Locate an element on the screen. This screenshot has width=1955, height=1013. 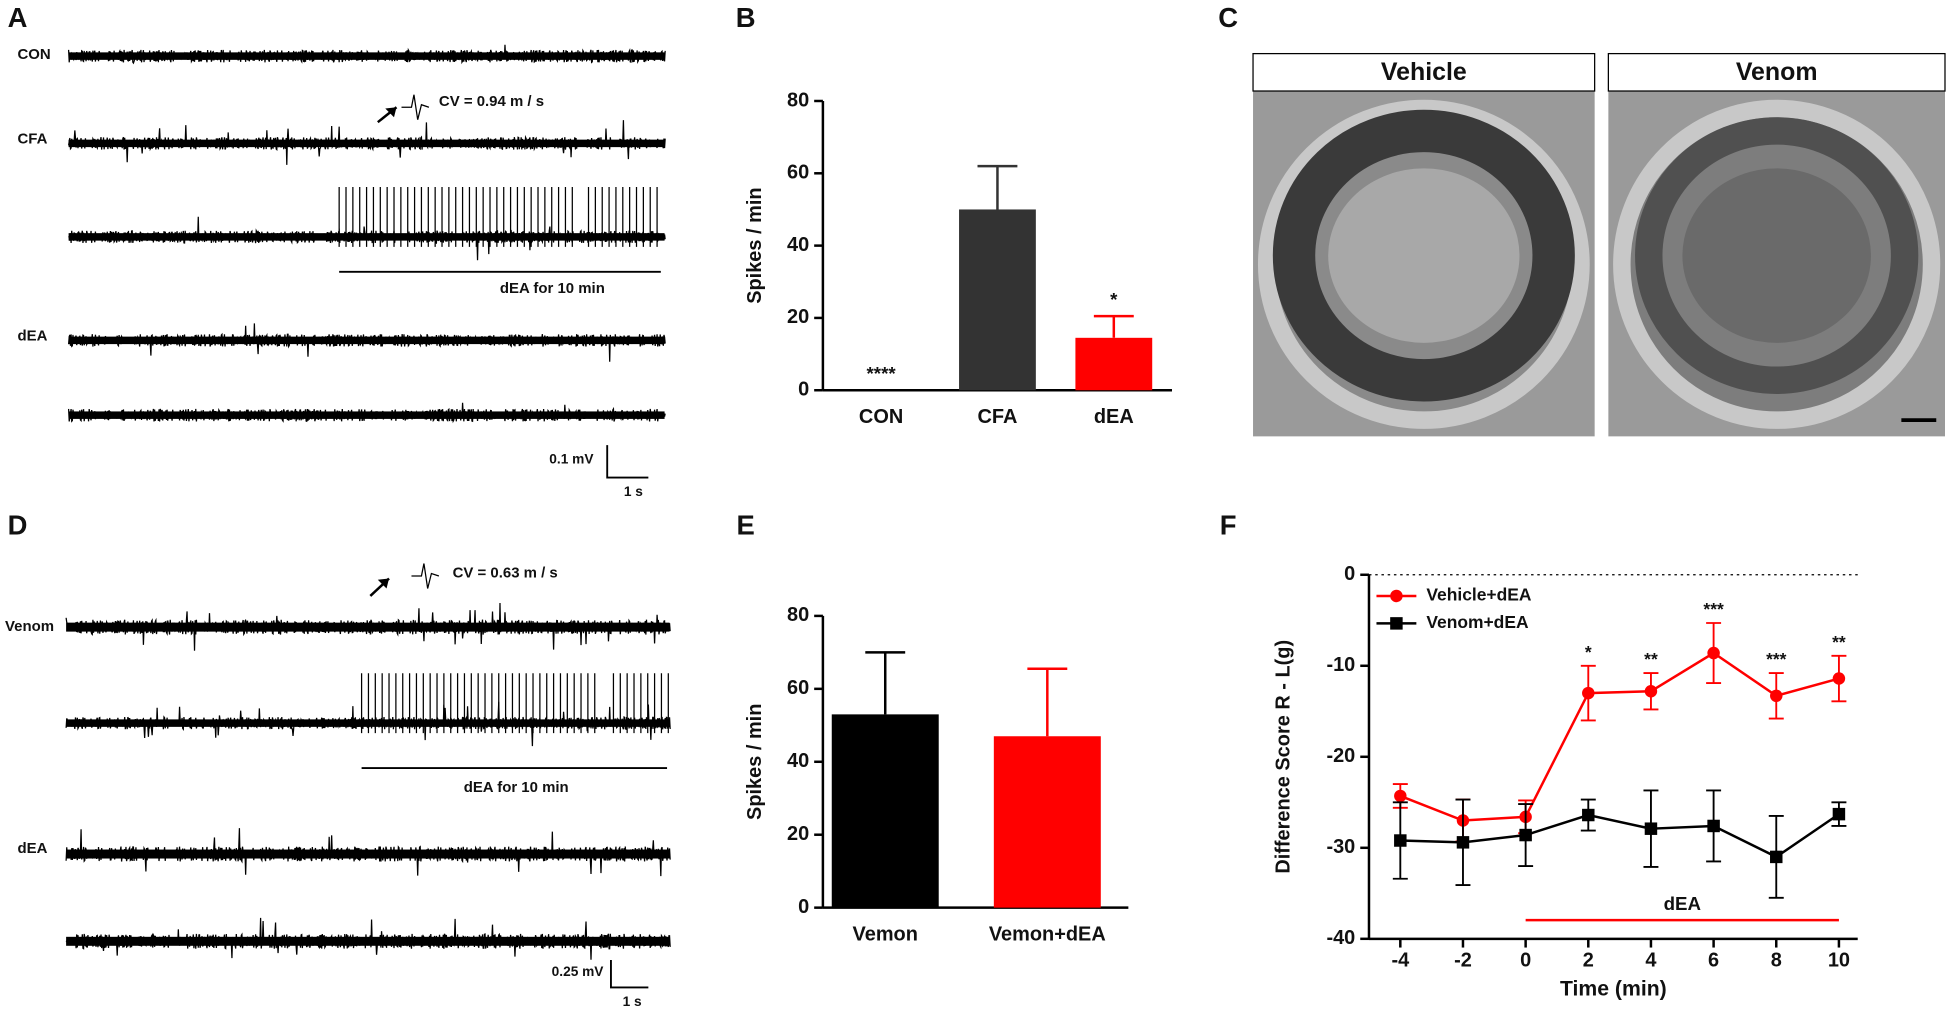
stim-label: dEA is located at coordinates (1682, 903).